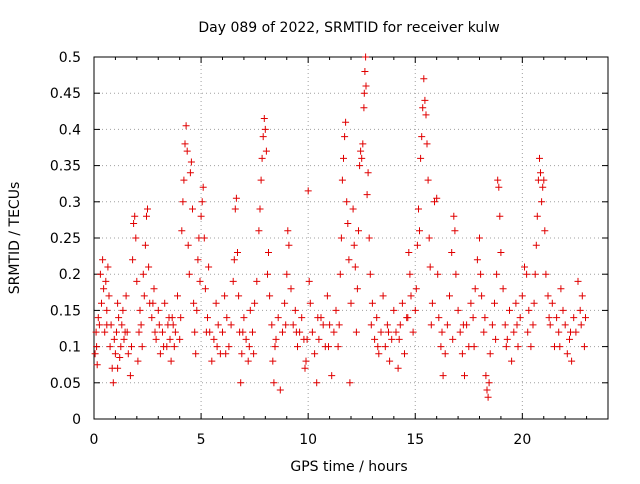  Describe the element at coordinates (94, 440) in the screenshot. I see `x-tick-label: 0` at that location.